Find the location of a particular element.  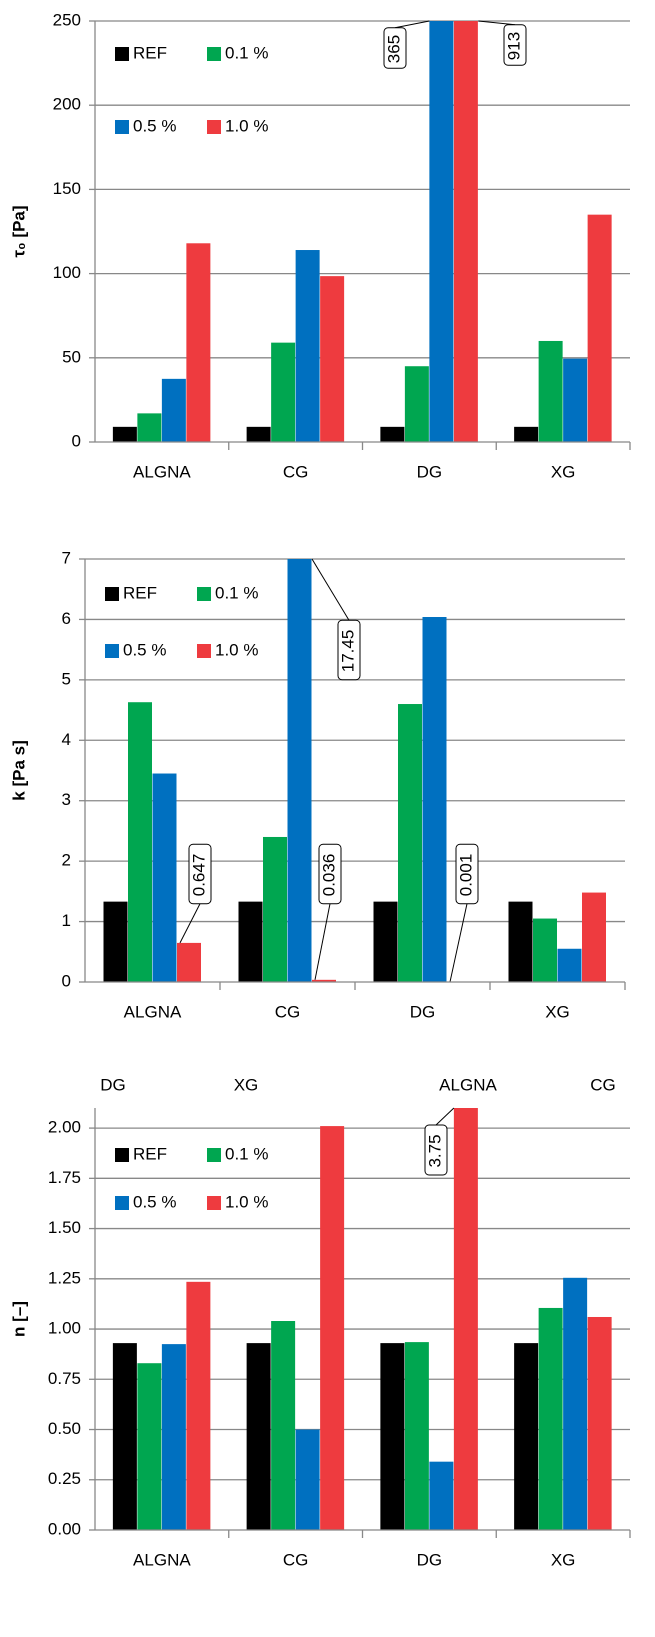

stray-label: XG is located at coordinates (246, 1084).